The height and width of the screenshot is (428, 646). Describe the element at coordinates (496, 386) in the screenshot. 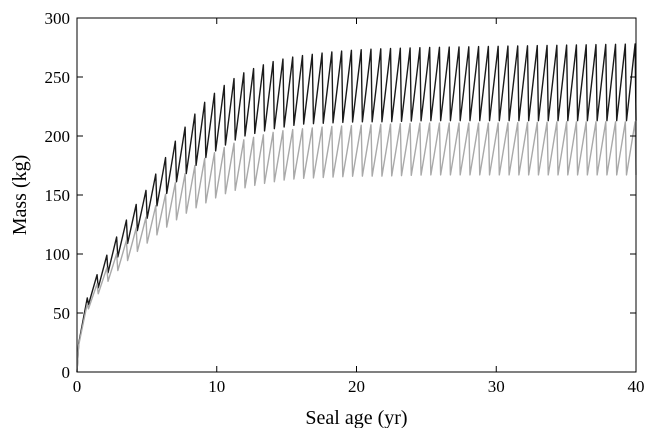

I see `x-tick-label: 30` at that location.